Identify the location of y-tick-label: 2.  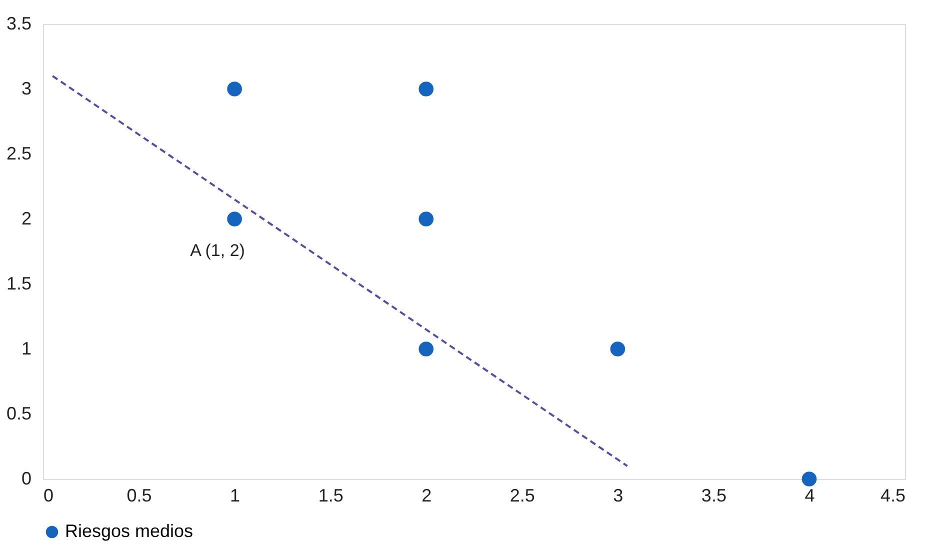
(26, 218).